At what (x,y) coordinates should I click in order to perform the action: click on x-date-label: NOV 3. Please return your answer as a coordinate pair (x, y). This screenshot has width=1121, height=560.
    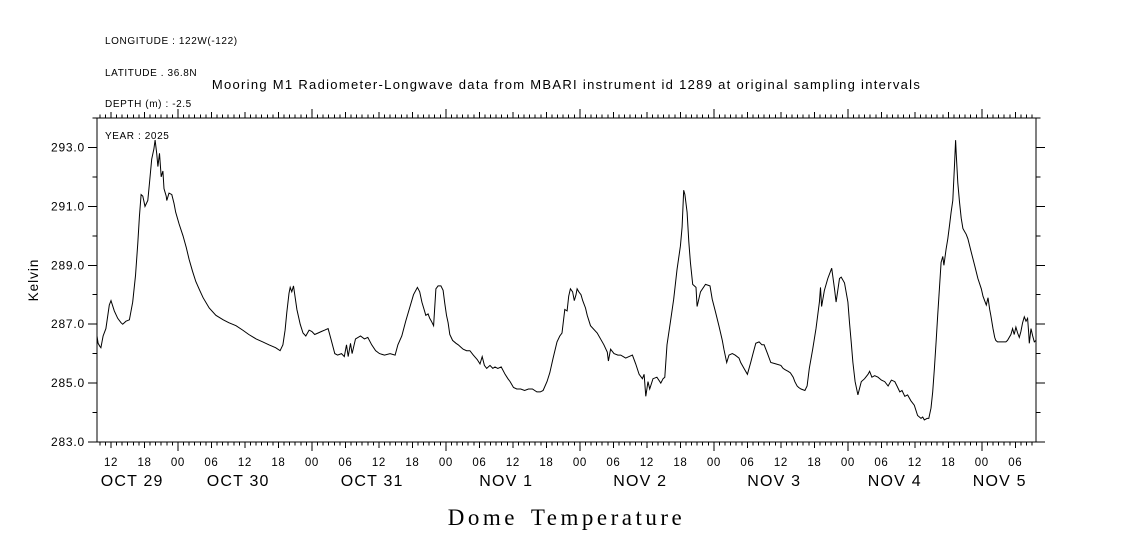
    Looking at the image, I should click on (774, 481).